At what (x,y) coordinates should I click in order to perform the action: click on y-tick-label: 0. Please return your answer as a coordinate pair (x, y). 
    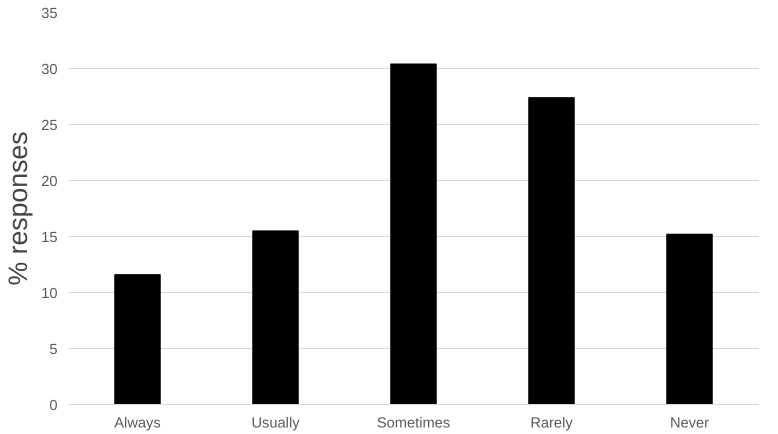
    Looking at the image, I should click on (53, 406).